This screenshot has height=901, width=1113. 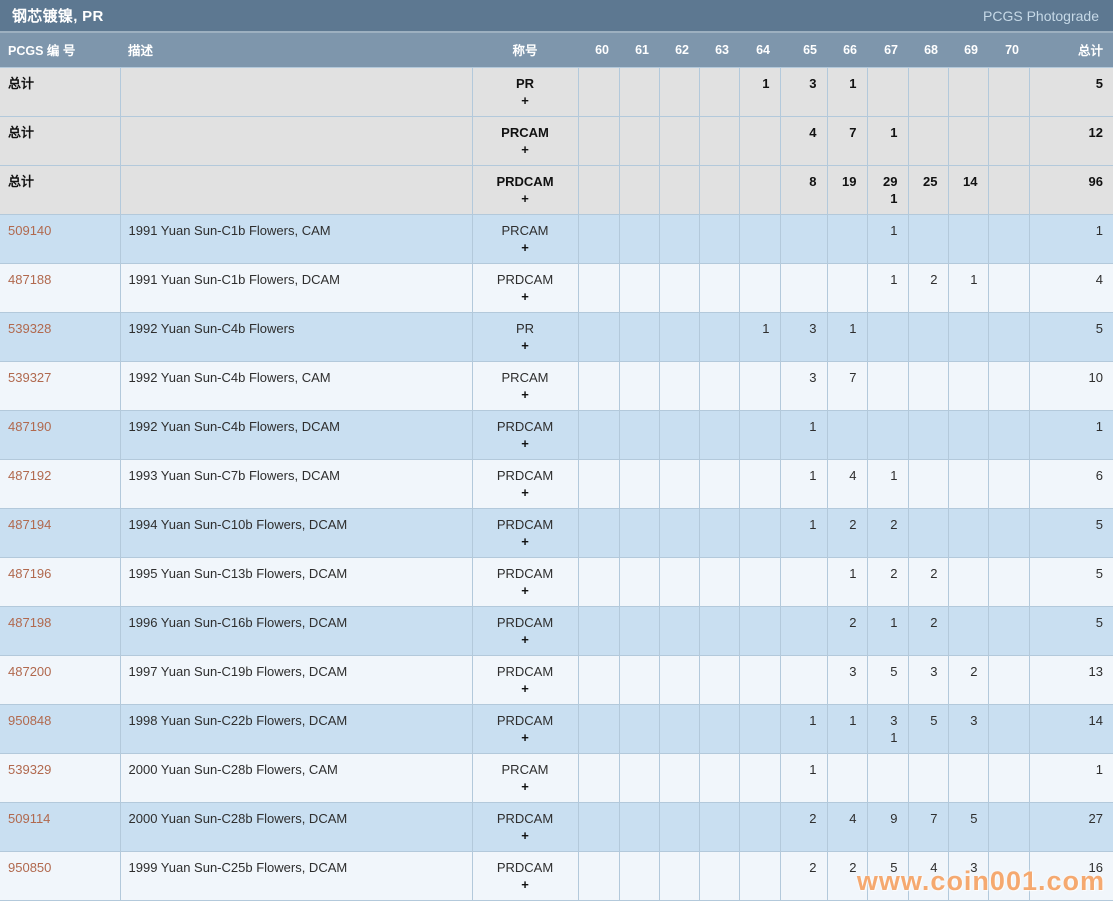 What do you see at coordinates (60, 581) in the screenshot?
I see `pcgs-number-cell: 487196` at bounding box center [60, 581].